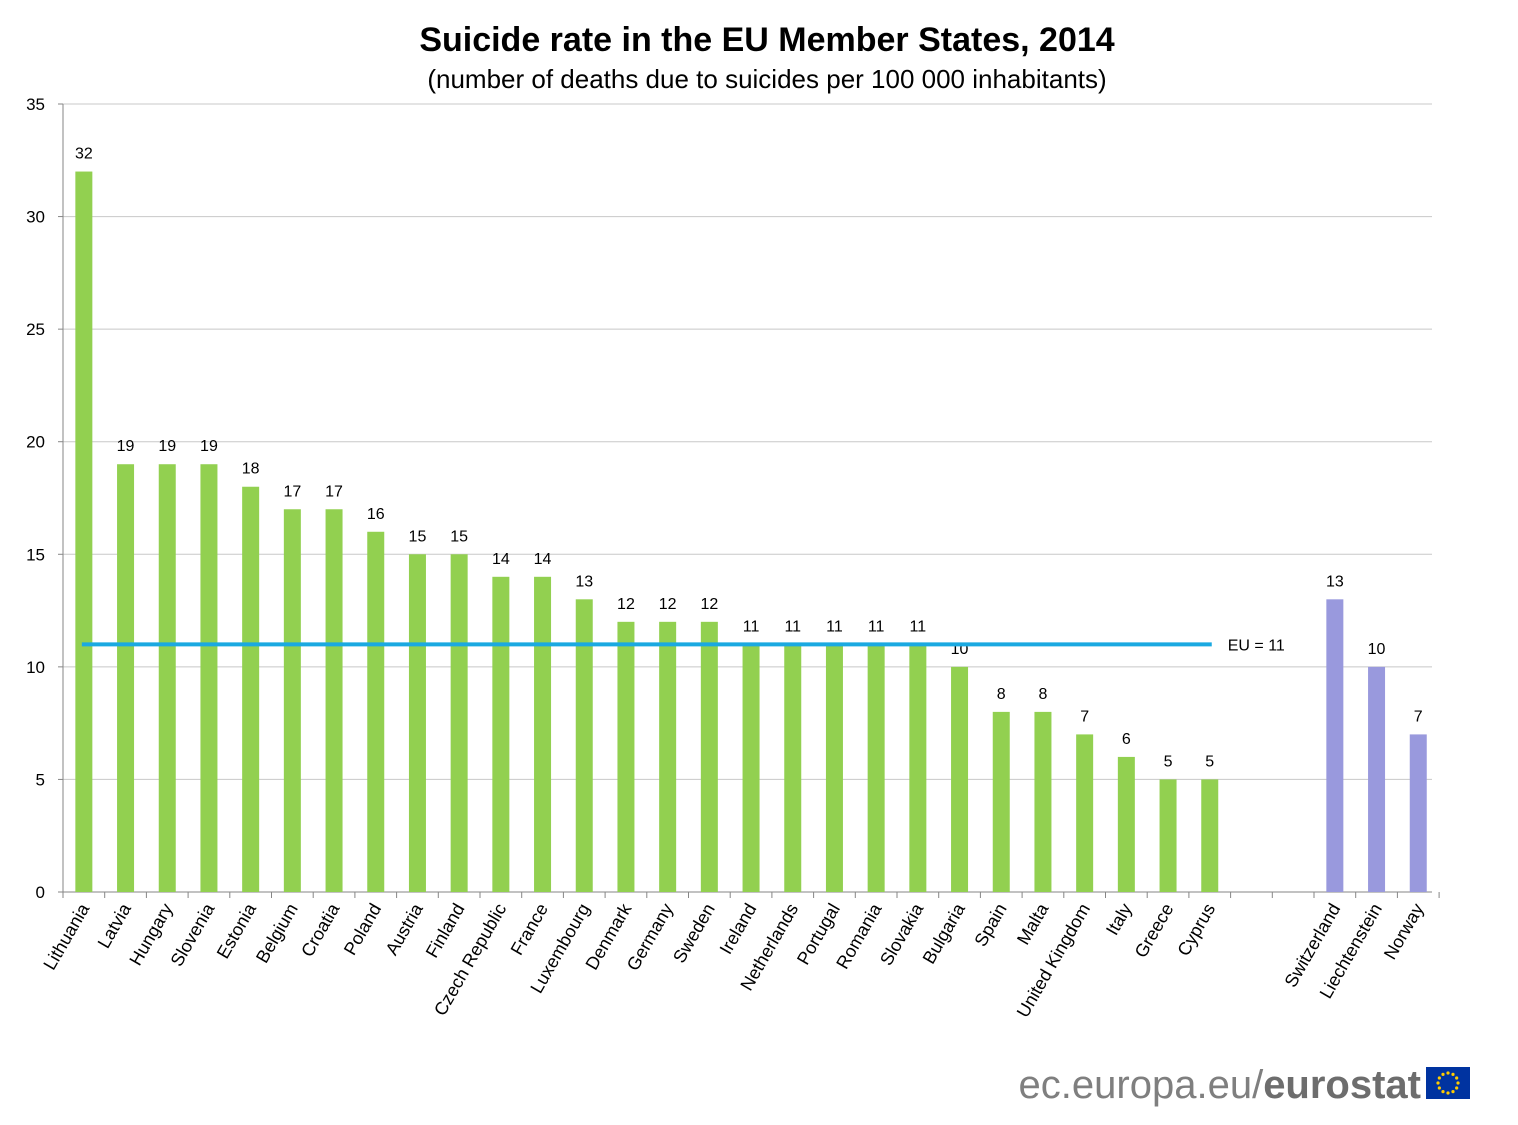 This screenshot has height=1125, width=1518. What do you see at coordinates (362, 929) in the screenshot?
I see `x-tick-label: Poland` at bounding box center [362, 929].